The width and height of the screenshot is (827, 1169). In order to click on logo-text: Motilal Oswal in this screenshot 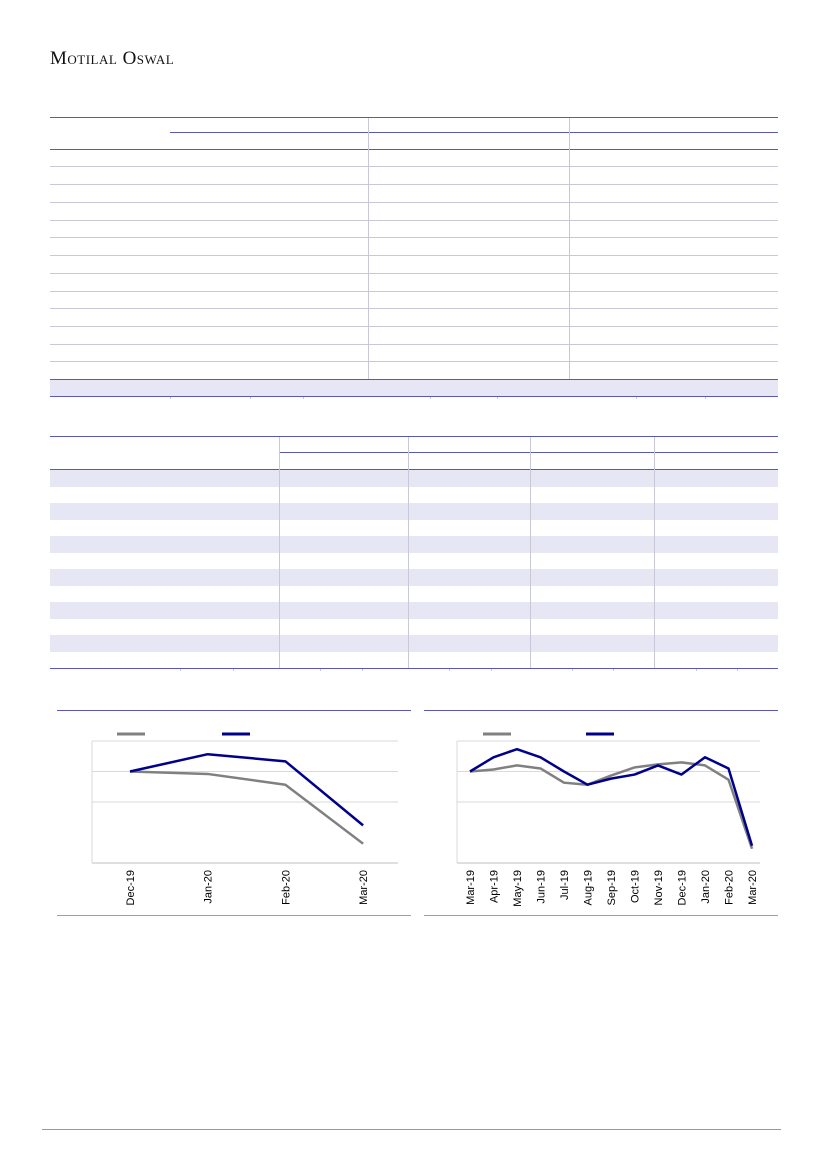, I will do `click(112, 58)`.